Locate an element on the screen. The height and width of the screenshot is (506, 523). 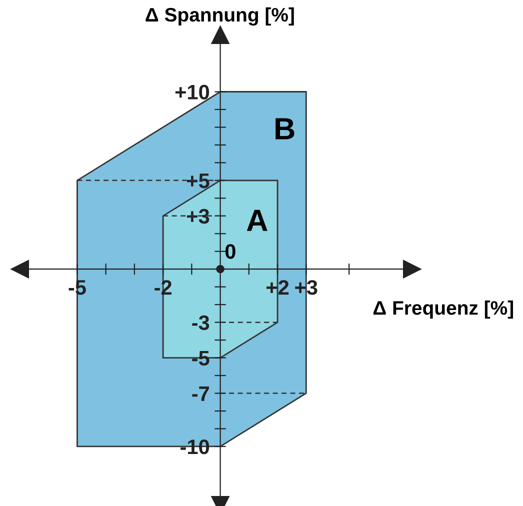
annotation: A is located at coordinates (257, 220).